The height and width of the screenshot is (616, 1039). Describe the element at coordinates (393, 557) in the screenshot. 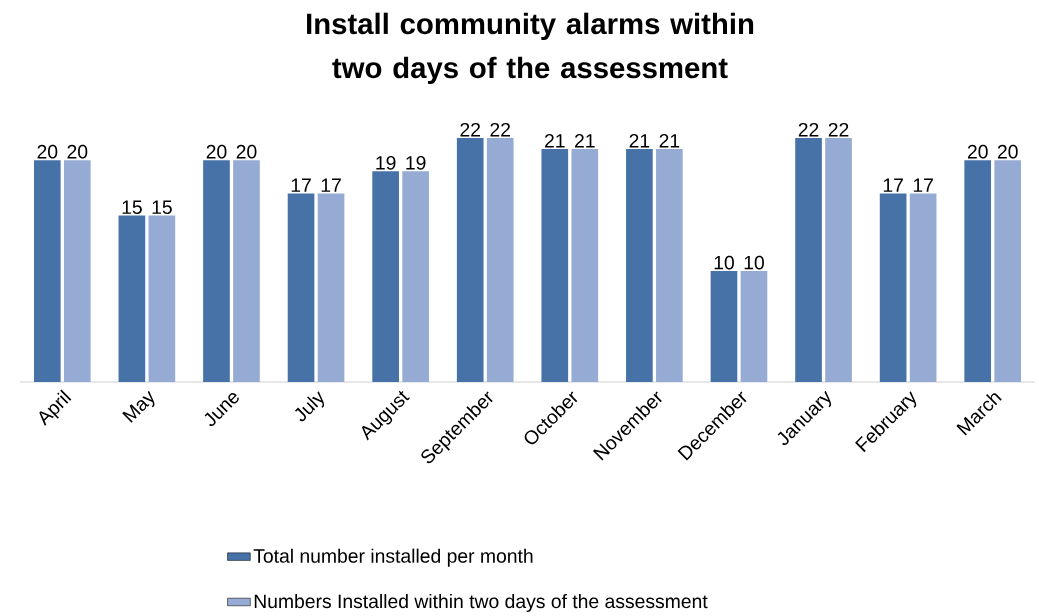

I see `legend-label: Total number installed per month` at that location.